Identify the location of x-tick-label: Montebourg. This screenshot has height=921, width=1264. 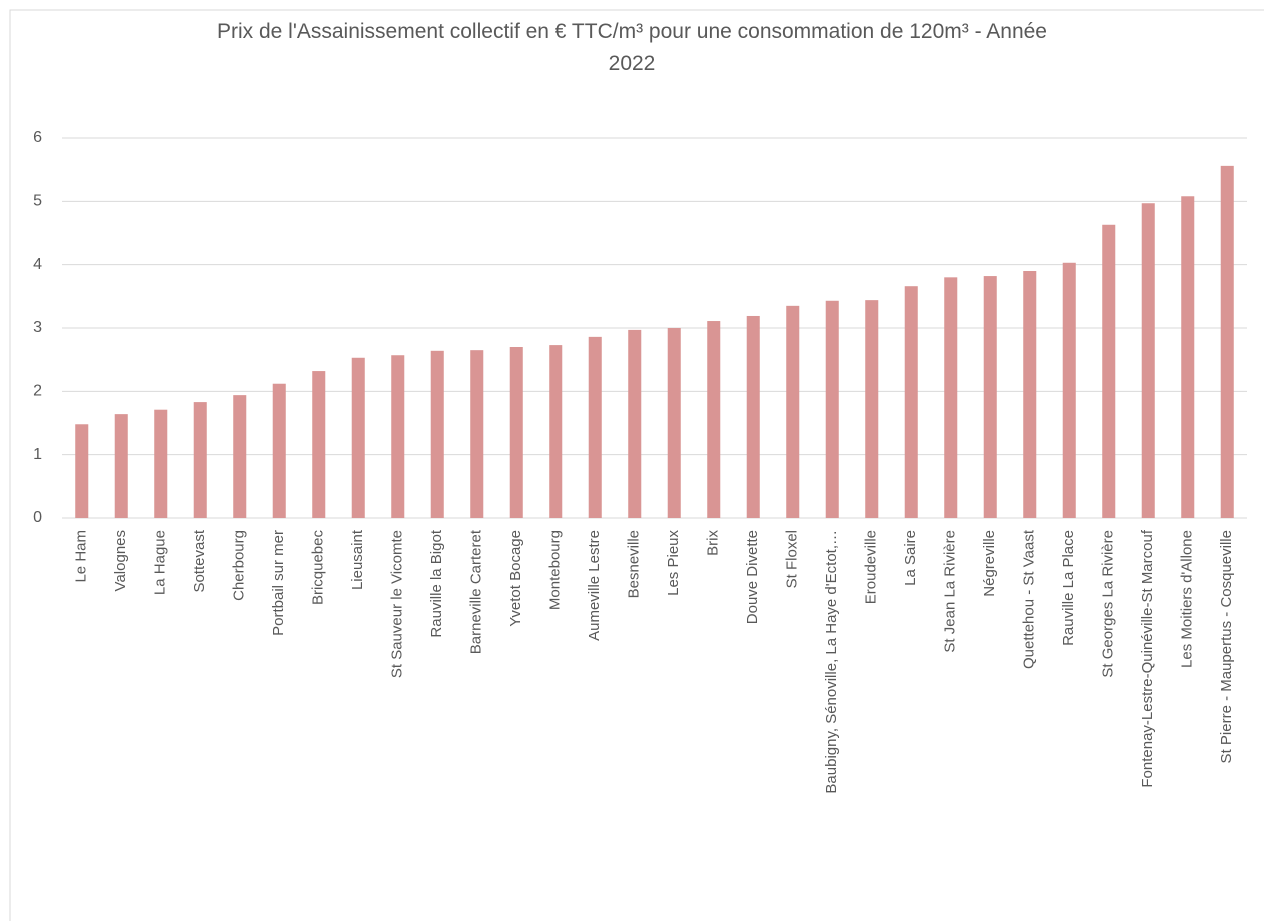
(555, 570).